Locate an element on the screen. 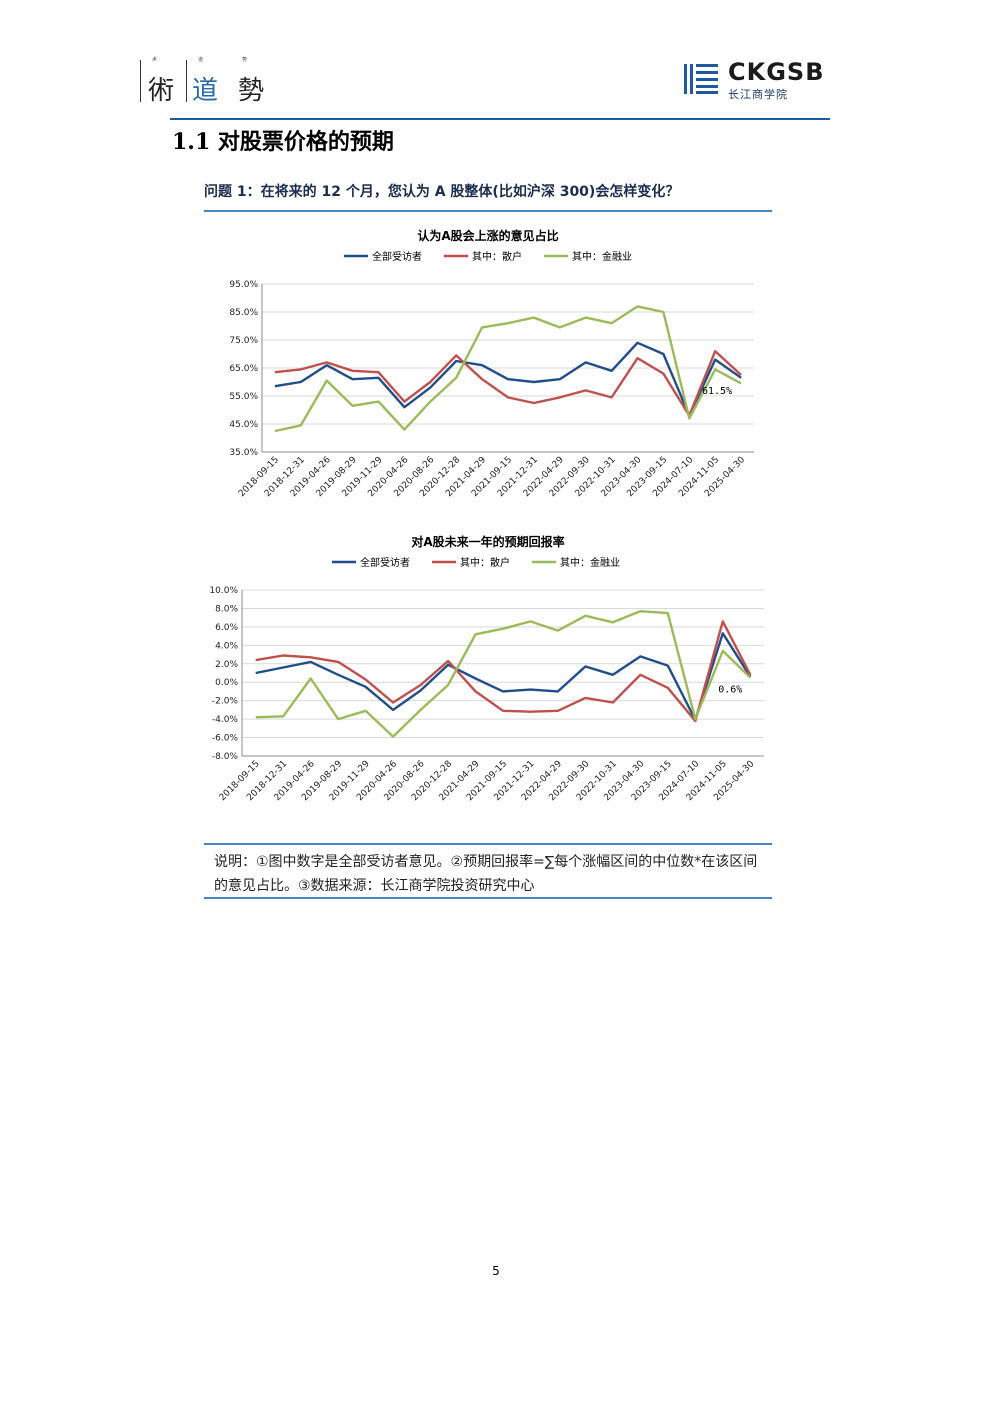 Image resolution: width=992 pixels, height=1403 pixels. page-number: 5 is located at coordinates (496, 1271).